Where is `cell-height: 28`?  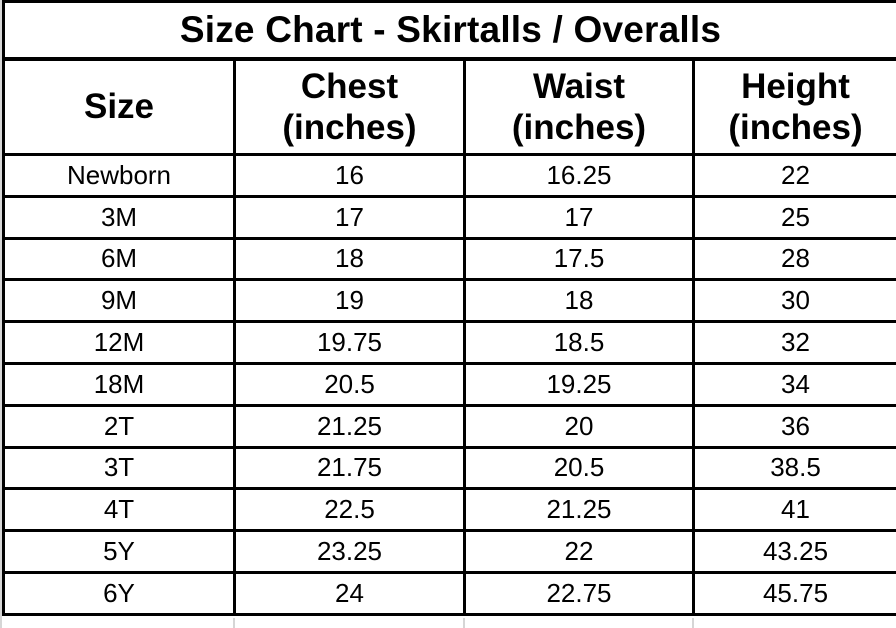
cell-height: 28 is located at coordinates (793, 259).